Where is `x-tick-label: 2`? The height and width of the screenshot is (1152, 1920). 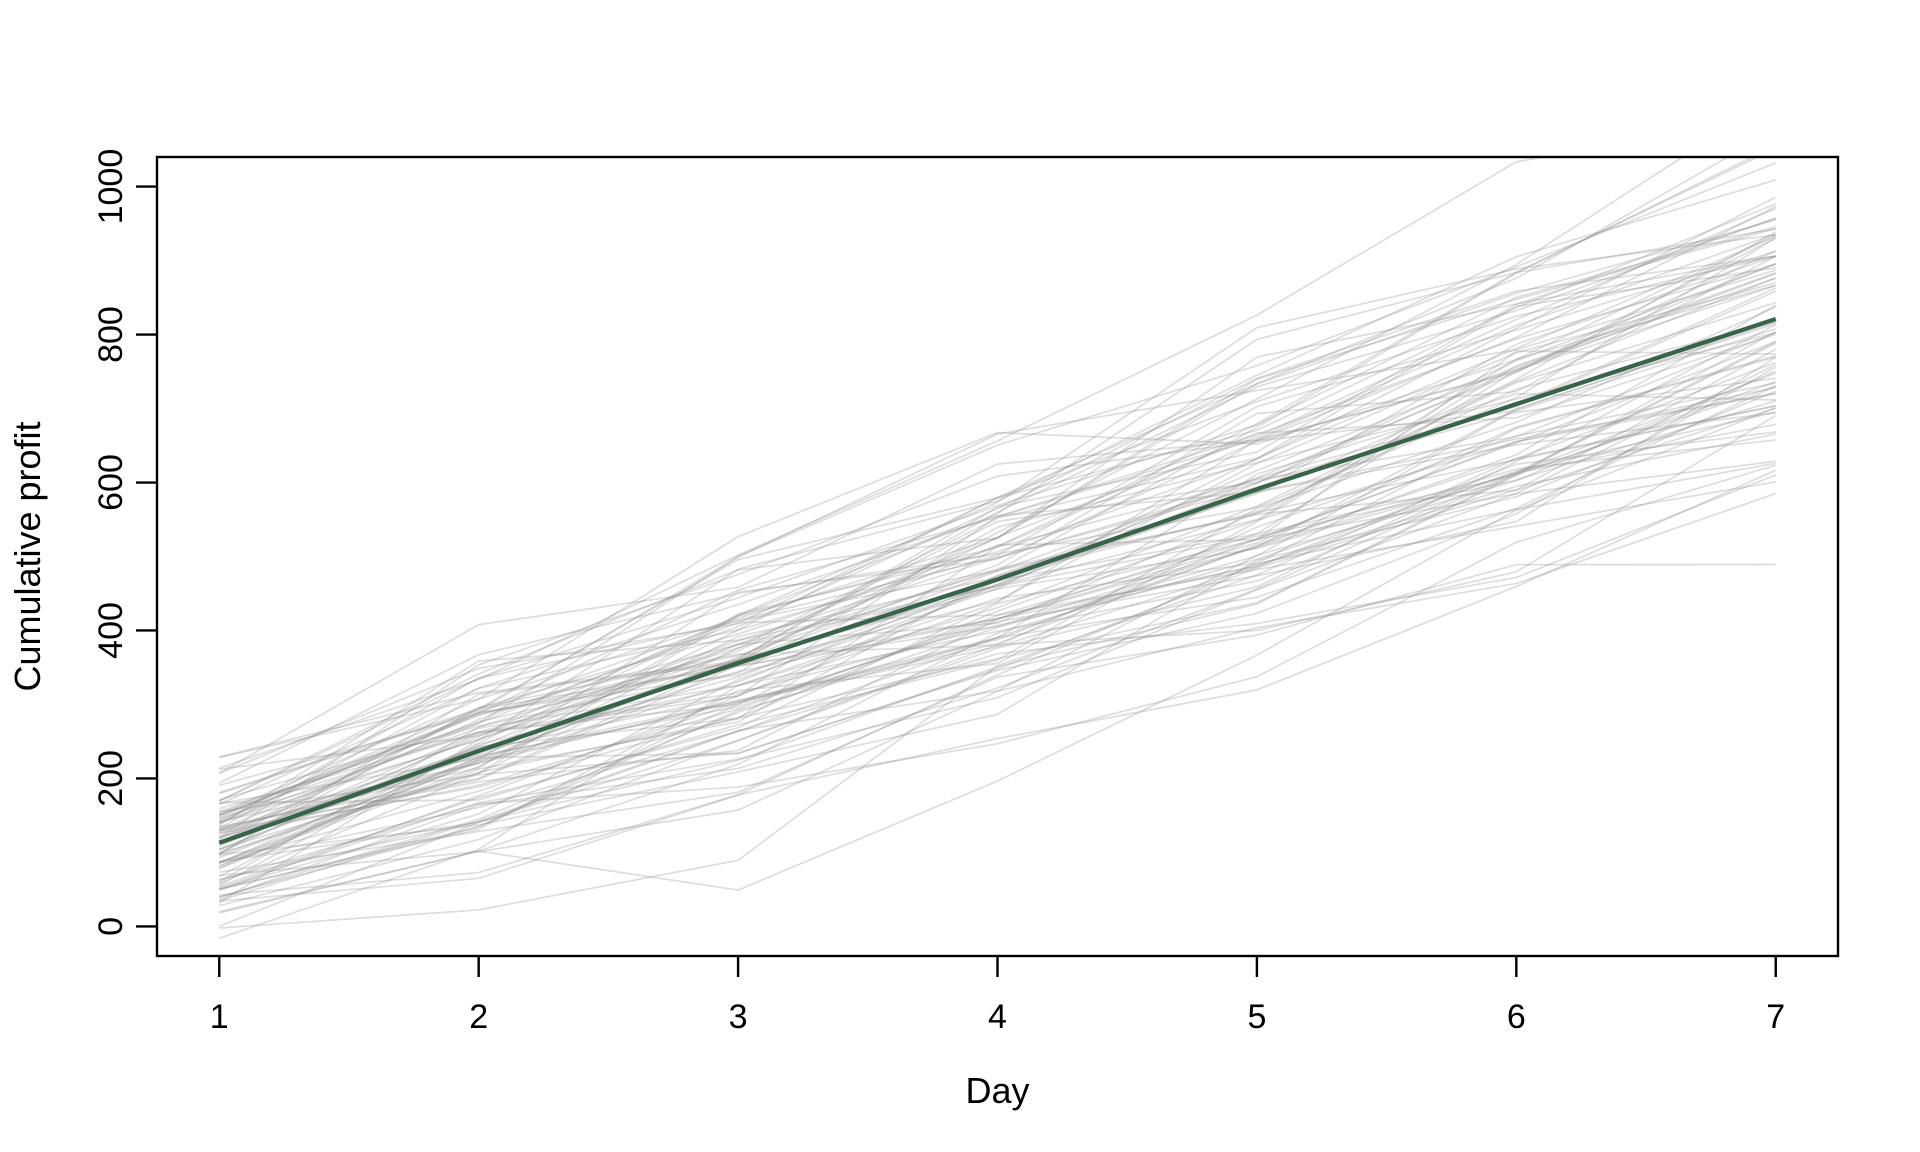
x-tick-label: 2 is located at coordinates (478, 1017).